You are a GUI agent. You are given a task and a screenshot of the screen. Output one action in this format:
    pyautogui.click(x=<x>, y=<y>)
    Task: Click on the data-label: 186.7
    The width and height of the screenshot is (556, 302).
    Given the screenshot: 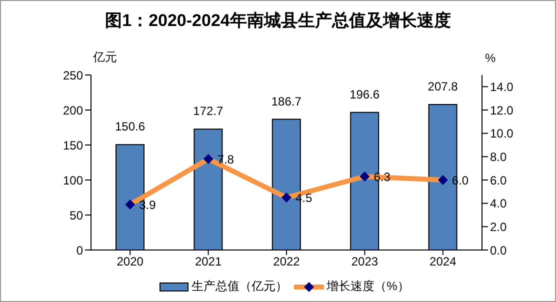 What is the action you would take?
    pyautogui.click(x=286, y=101)
    